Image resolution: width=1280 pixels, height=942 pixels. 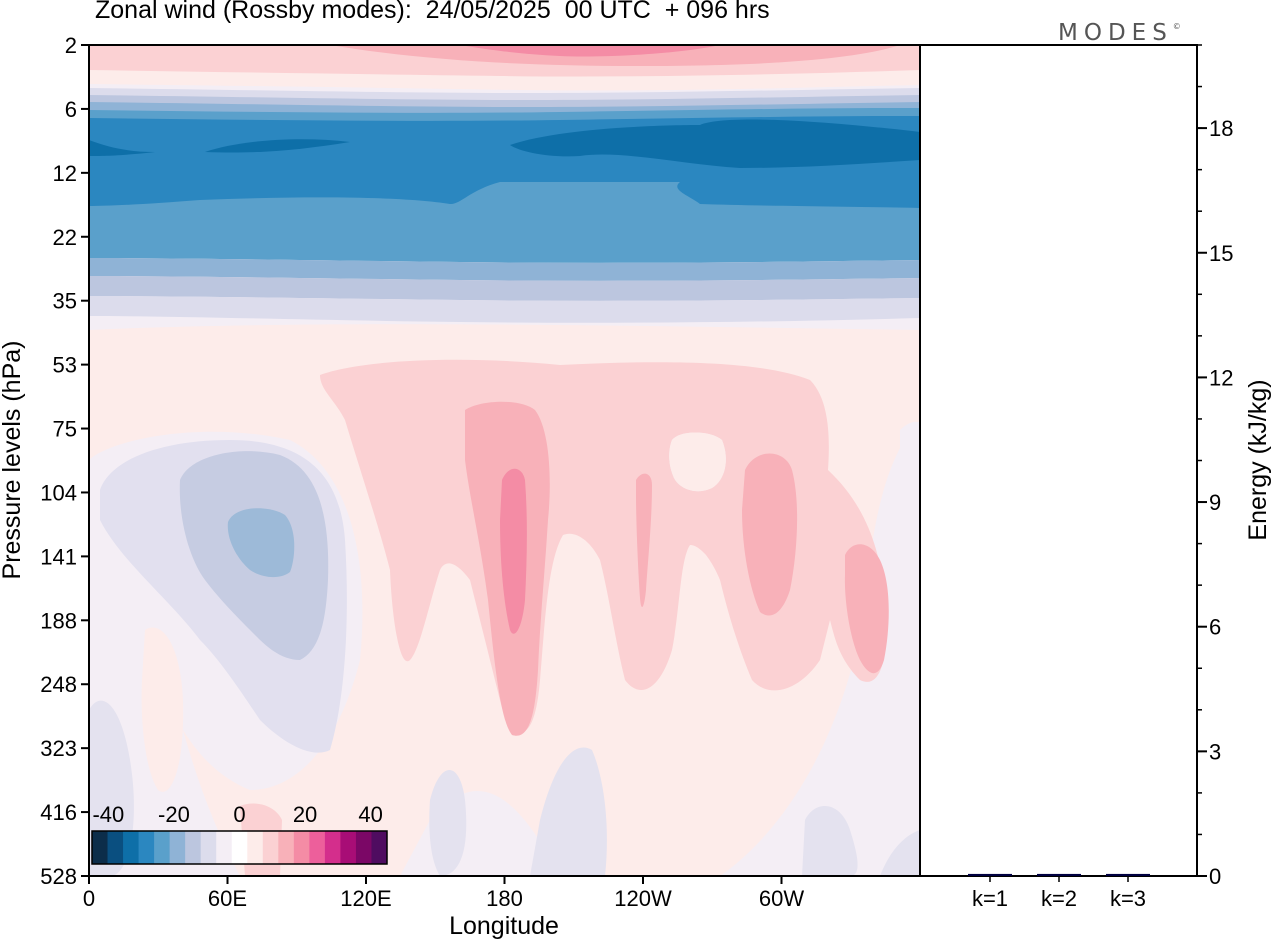 What do you see at coordinates (370, 814) in the screenshot?
I see `colorbar-tick-label: 40` at bounding box center [370, 814].